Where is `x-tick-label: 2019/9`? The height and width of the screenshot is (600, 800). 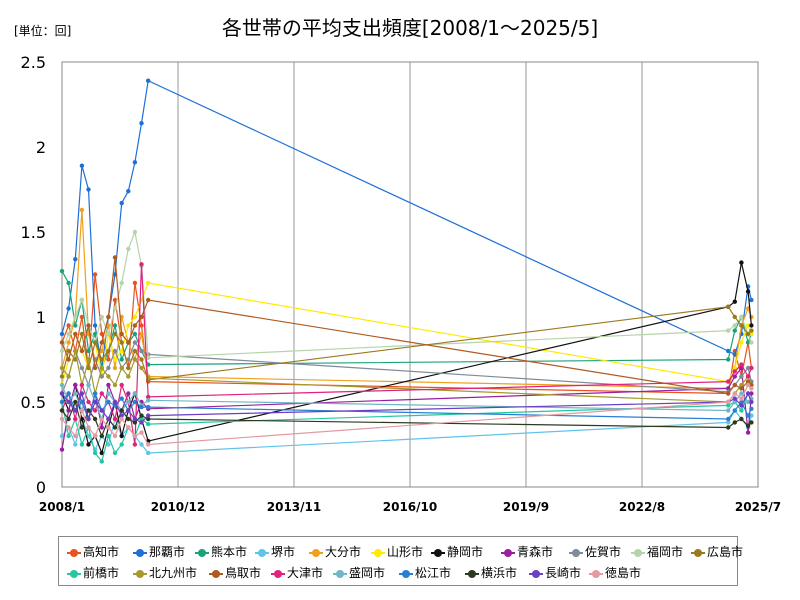
x-tick-label: 2019/9 is located at coordinates (526, 507).